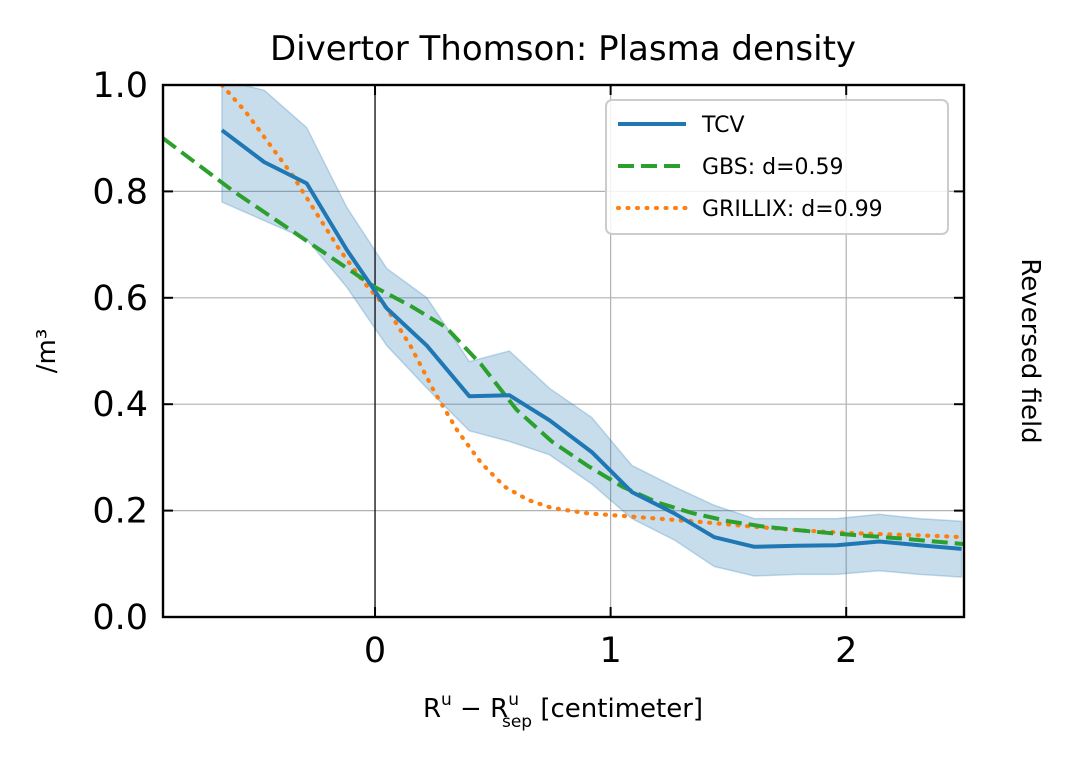 This screenshot has height=765, width=1076. What do you see at coordinates (792, 209) in the screenshot?
I see `legend-label-2: GRILLIX: d=0.99` at bounding box center [792, 209].